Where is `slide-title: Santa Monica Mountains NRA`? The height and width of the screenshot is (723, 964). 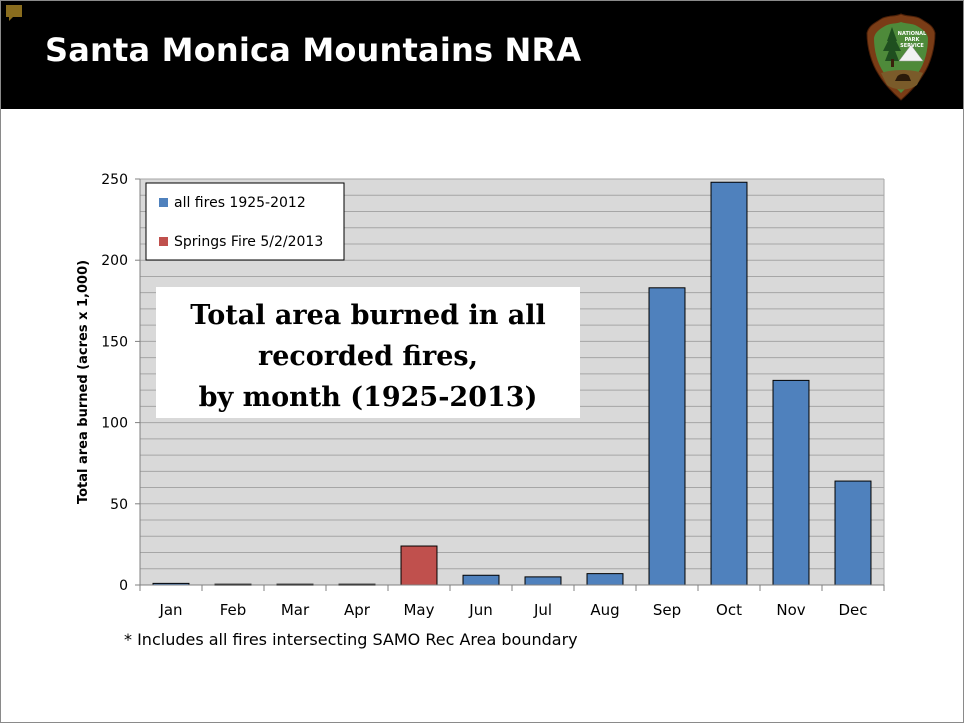 slide-title: Santa Monica Mountains NRA is located at coordinates (313, 50).